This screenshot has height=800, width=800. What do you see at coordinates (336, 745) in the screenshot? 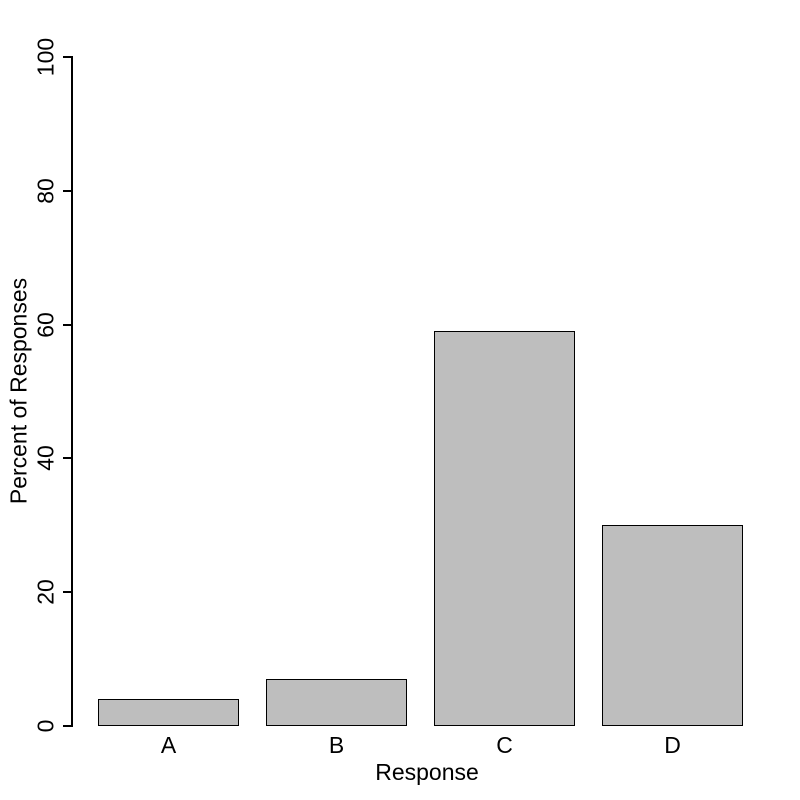
I see `category-label-B: B` at bounding box center [336, 745].